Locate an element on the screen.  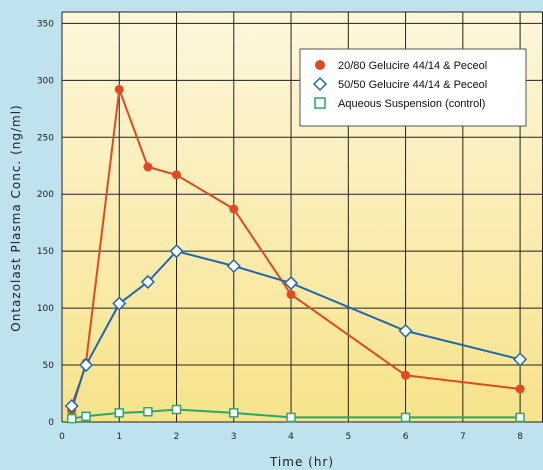
x-tick-label: 7 is located at coordinates (463, 437).